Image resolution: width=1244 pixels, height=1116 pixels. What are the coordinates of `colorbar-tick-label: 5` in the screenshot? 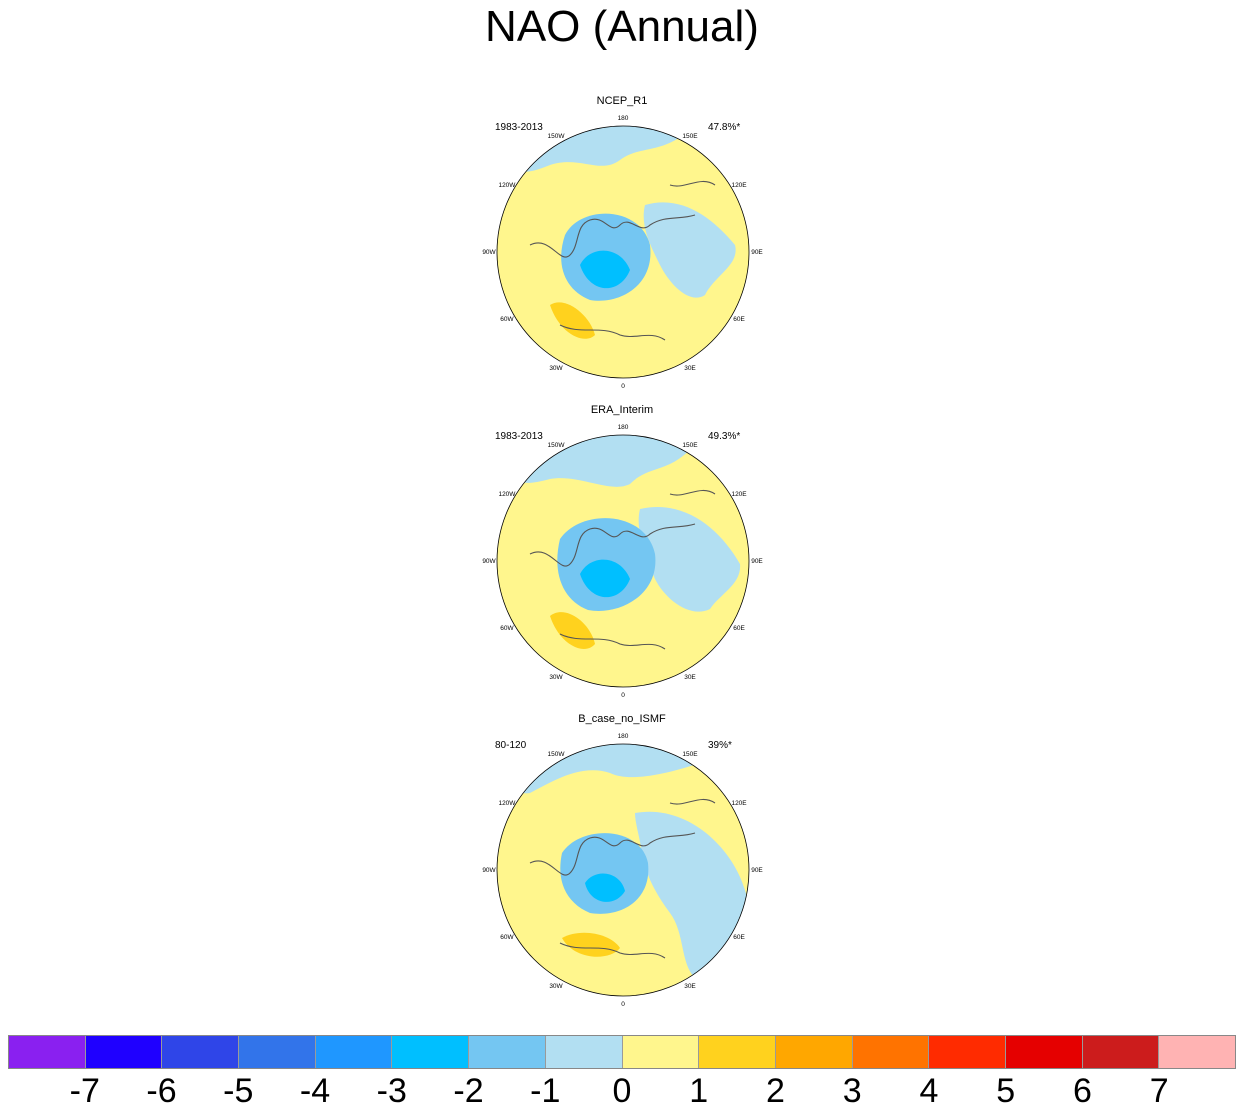 It's located at (1006, 1091).